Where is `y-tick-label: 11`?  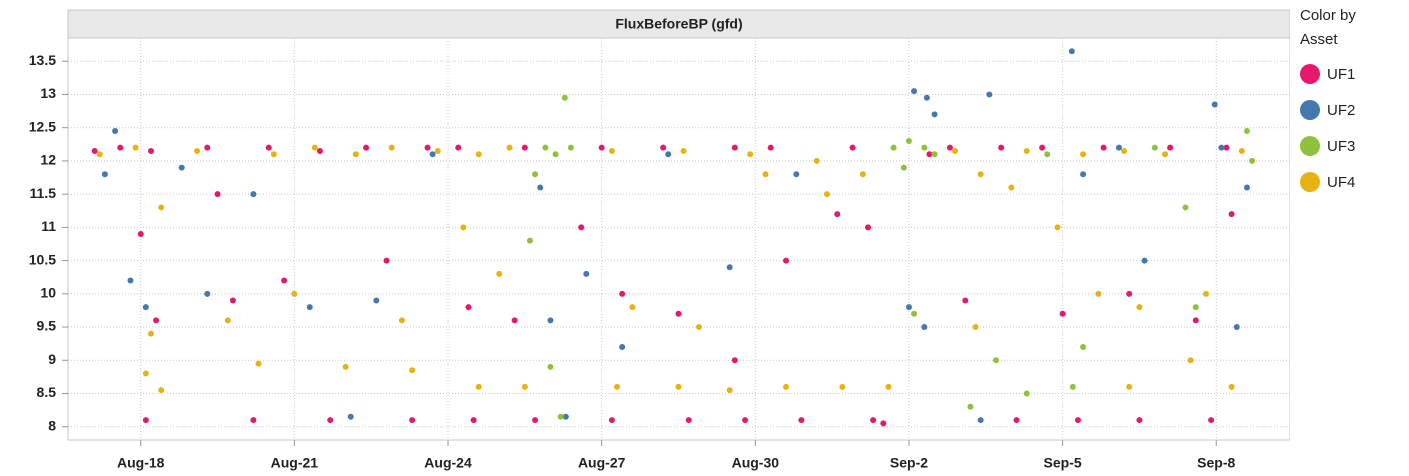 y-tick-label: 11 is located at coordinates (48, 226).